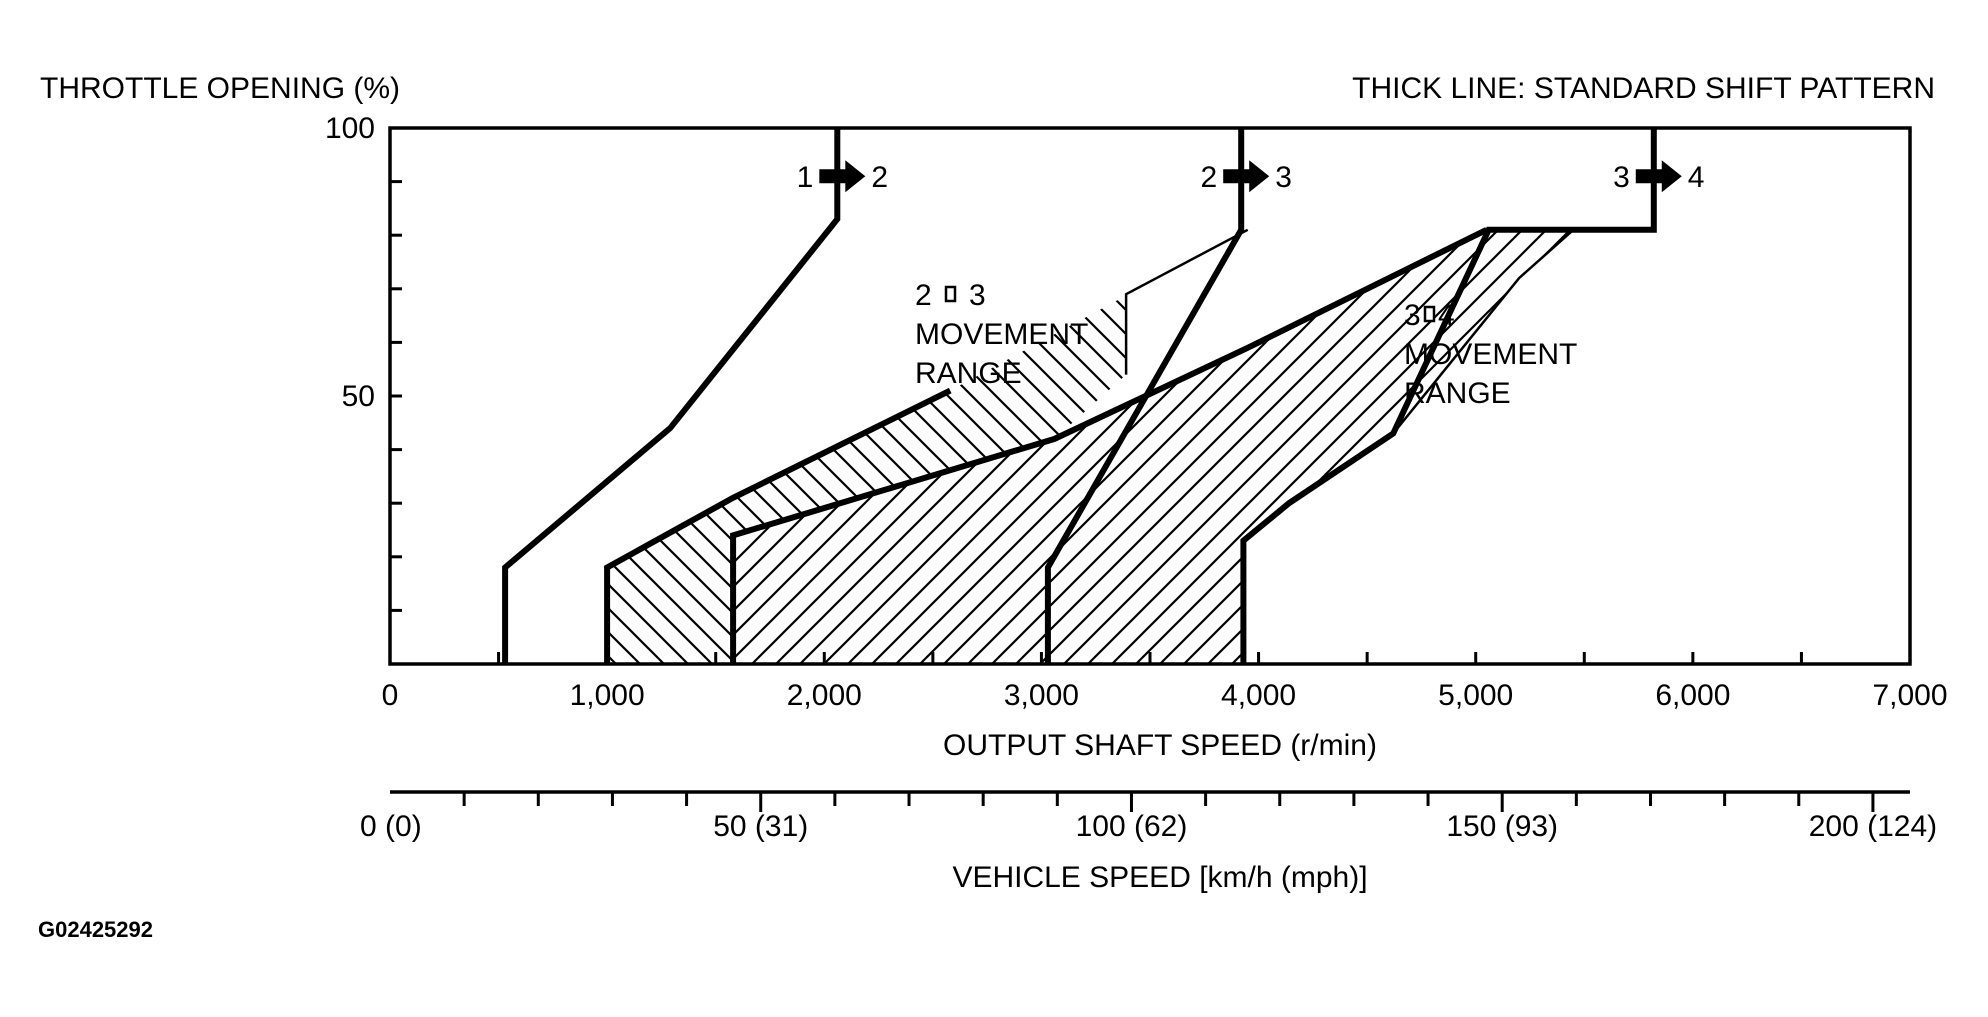 Image resolution: width=1988 pixels, height=1017 pixels. What do you see at coordinates (805, 177) in the screenshot?
I see `shift-from-label: 1` at bounding box center [805, 177].